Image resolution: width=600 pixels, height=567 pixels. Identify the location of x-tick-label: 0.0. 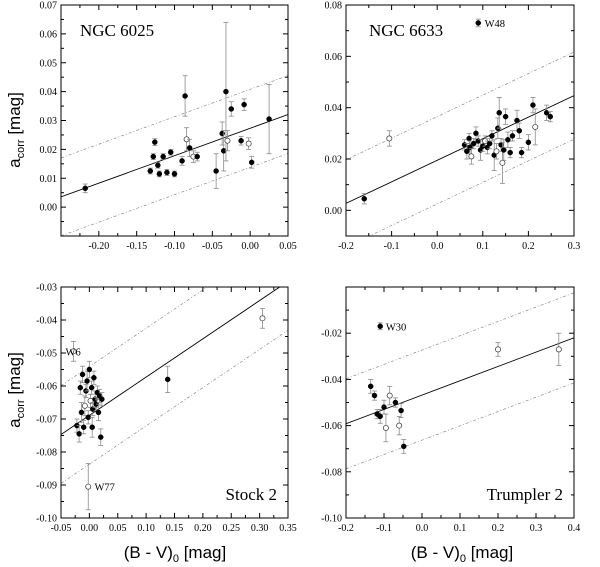
(422, 528).